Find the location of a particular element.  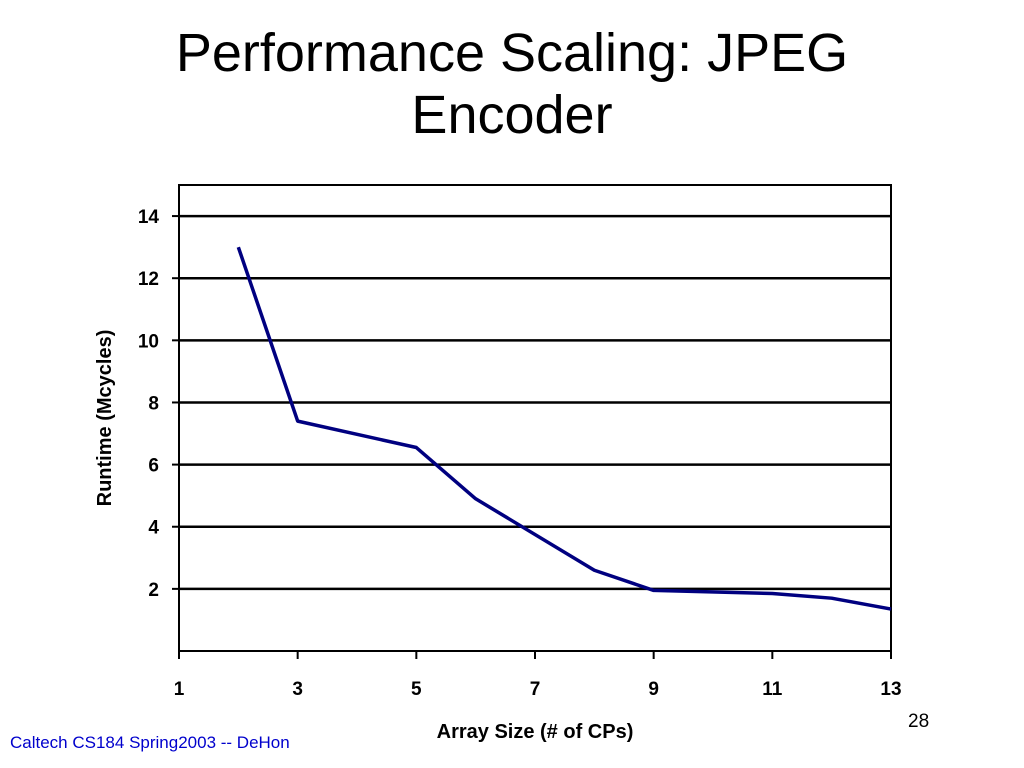

y-tick-label-14: 14 is located at coordinates (149, 217).